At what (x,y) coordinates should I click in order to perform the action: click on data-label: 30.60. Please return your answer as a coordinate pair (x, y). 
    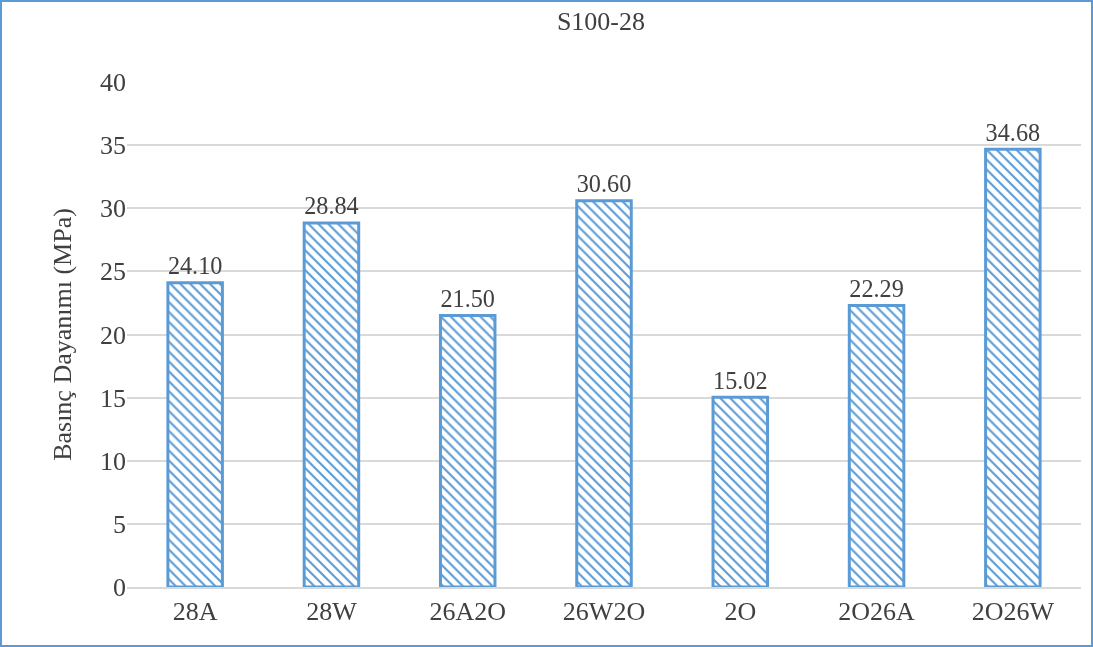
    Looking at the image, I should click on (604, 184).